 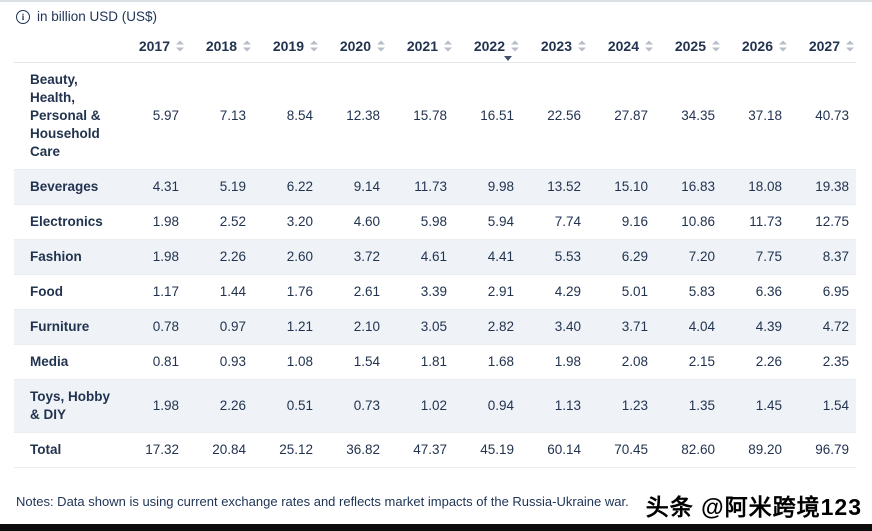 What do you see at coordinates (363, 449) in the screenshot?
I see `value-cell: 36.82` at bounding box center [363, 449].